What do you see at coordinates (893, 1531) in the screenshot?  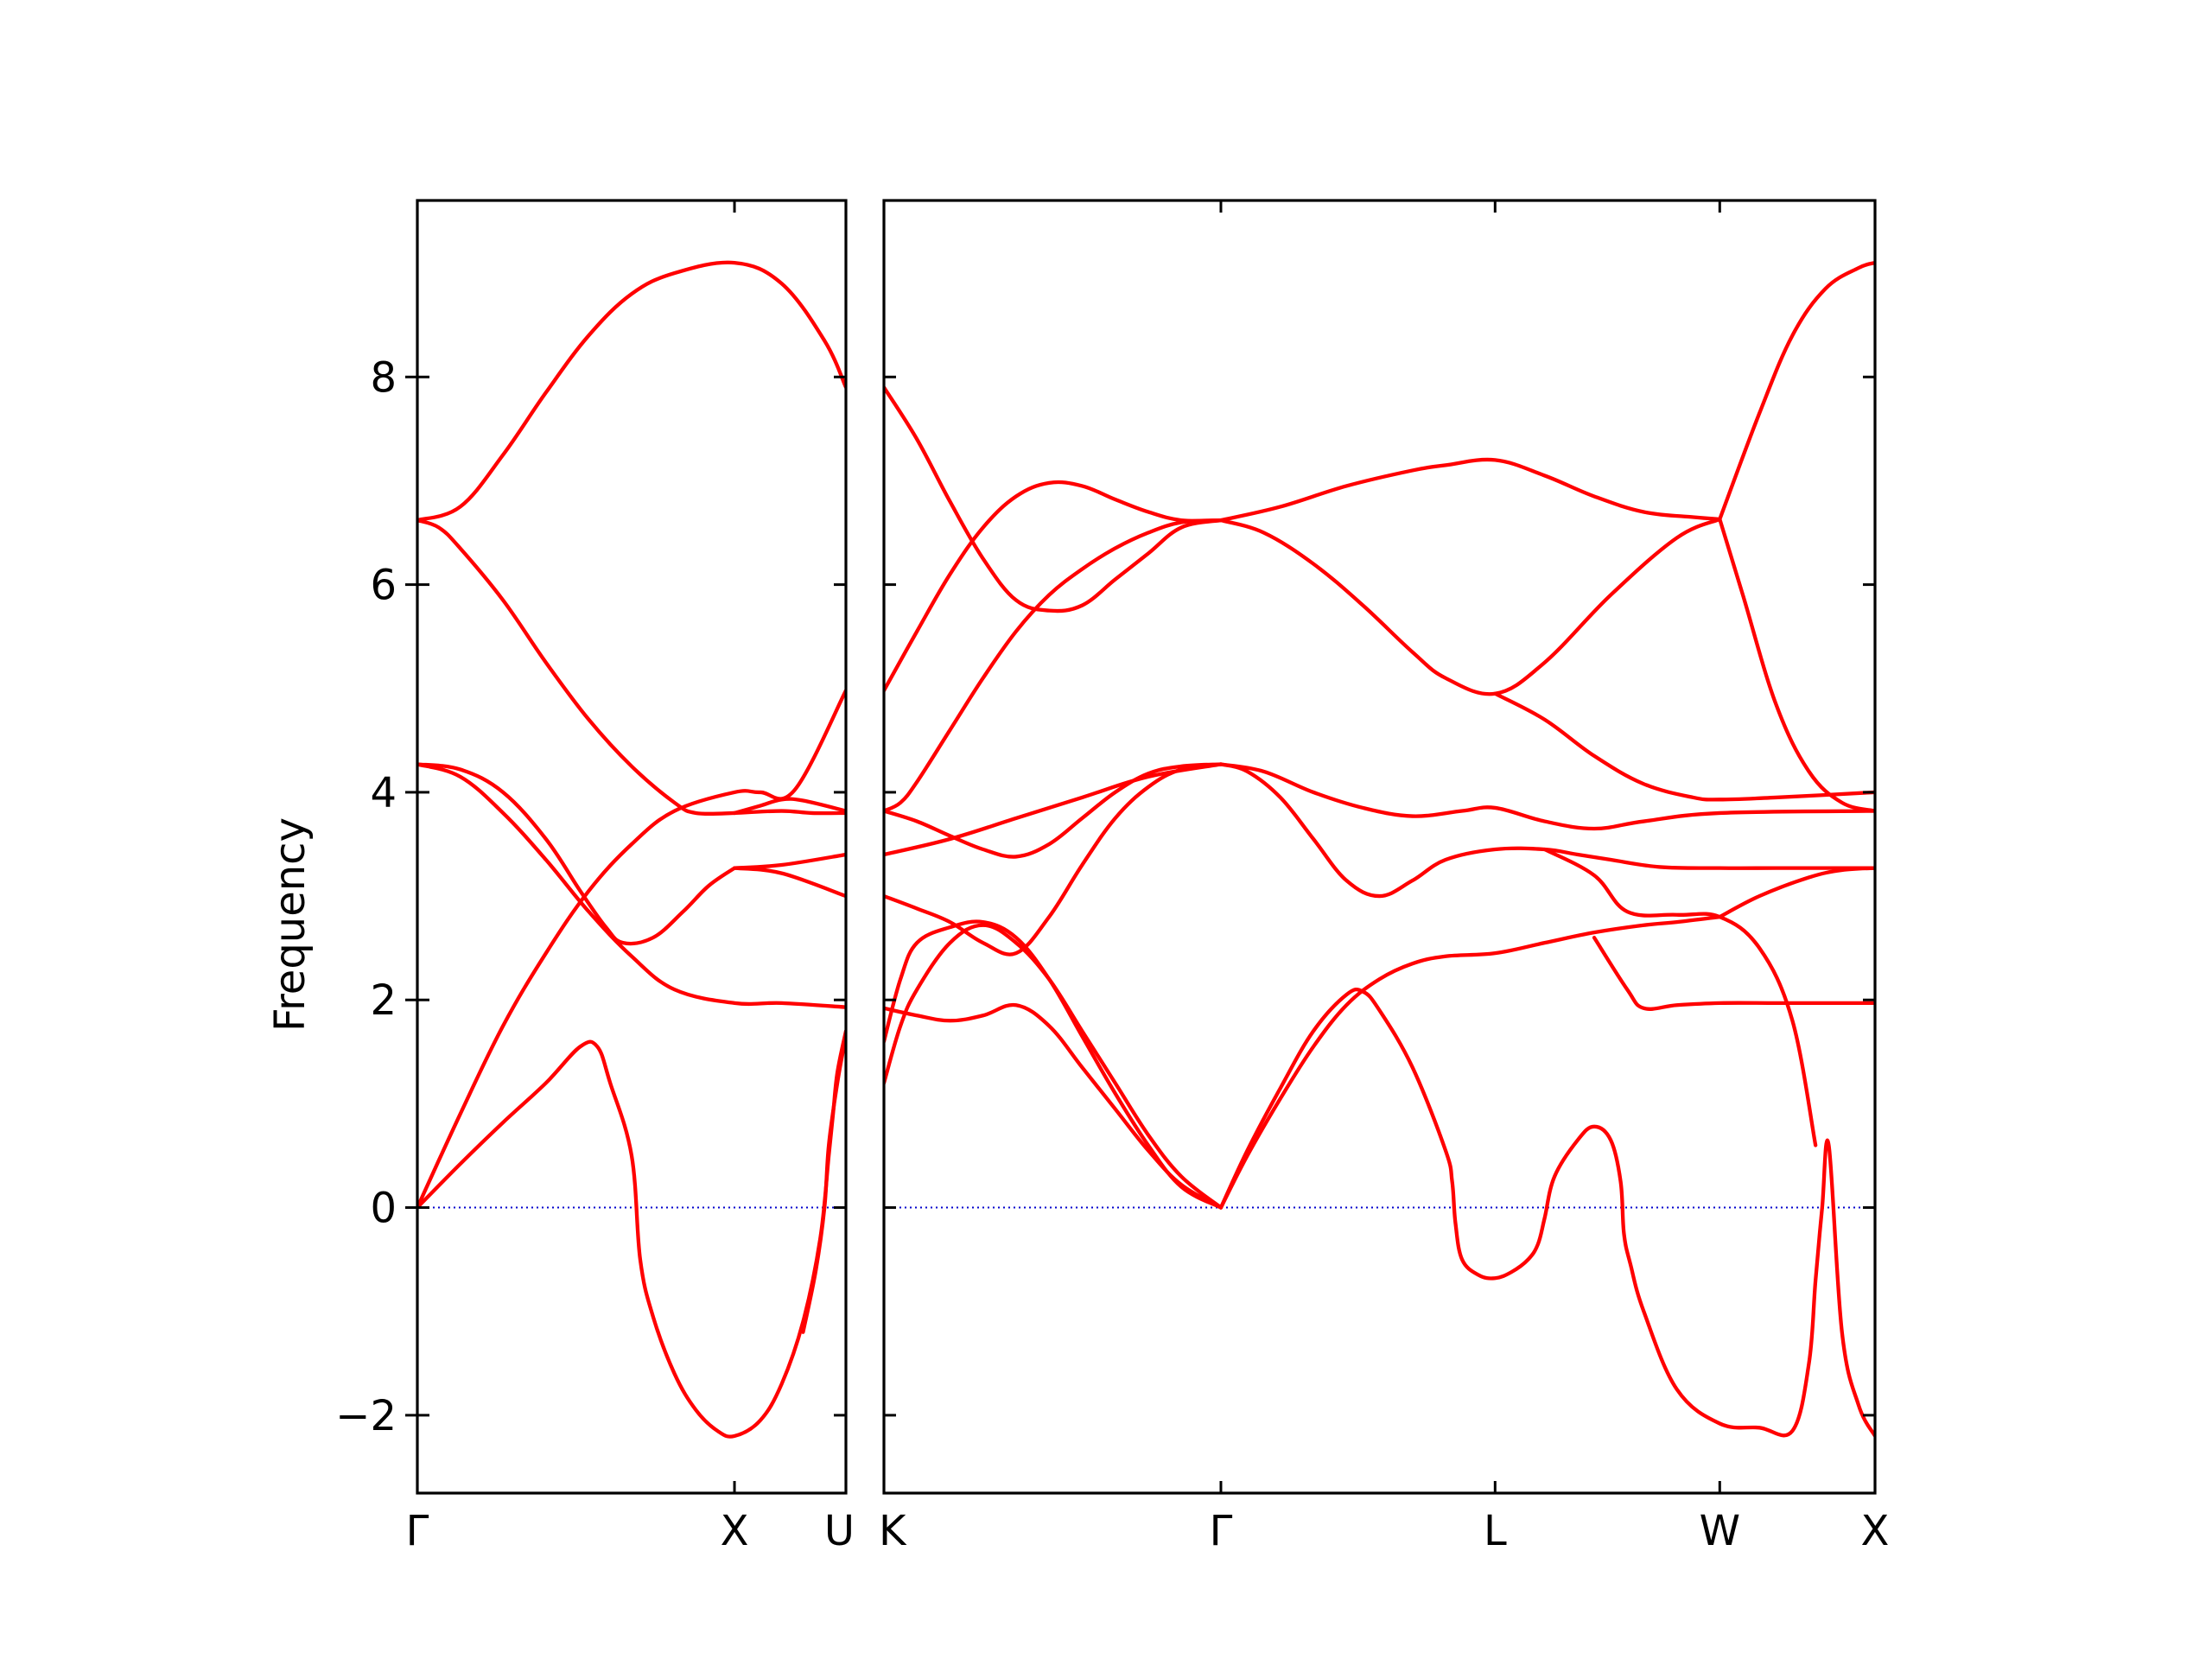 I see `x-tick-label: K` at bounding box center [893, 1531].